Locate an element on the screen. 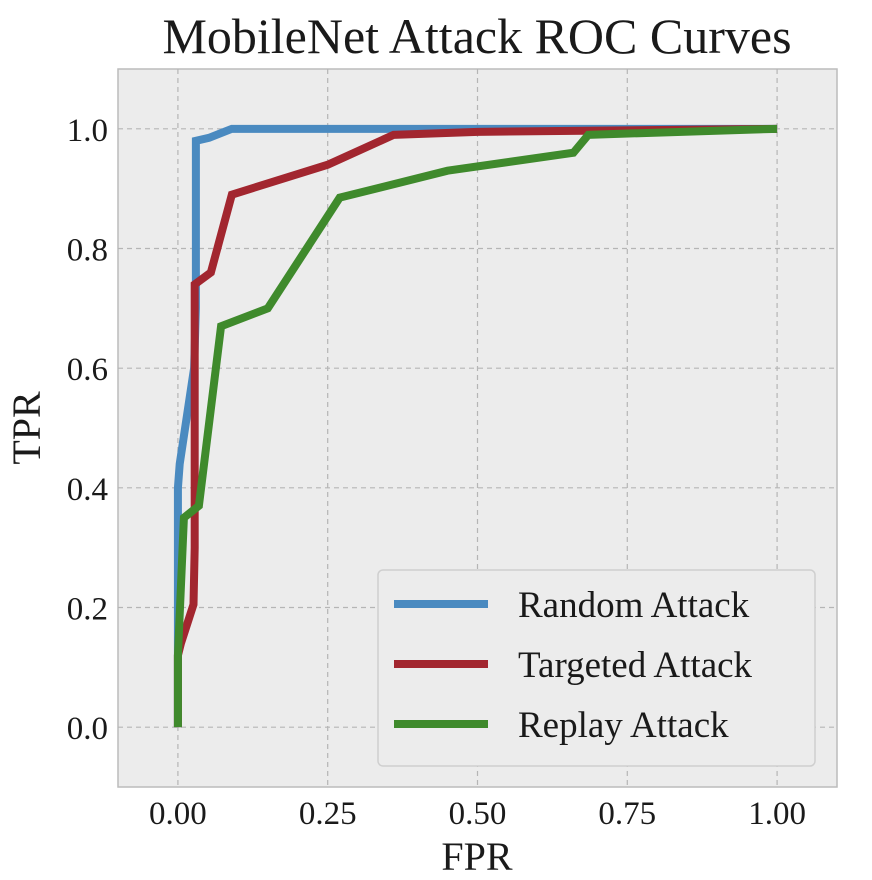 This screenshot has height=880, width=872. legend-box is located at coordinates (596, 668).